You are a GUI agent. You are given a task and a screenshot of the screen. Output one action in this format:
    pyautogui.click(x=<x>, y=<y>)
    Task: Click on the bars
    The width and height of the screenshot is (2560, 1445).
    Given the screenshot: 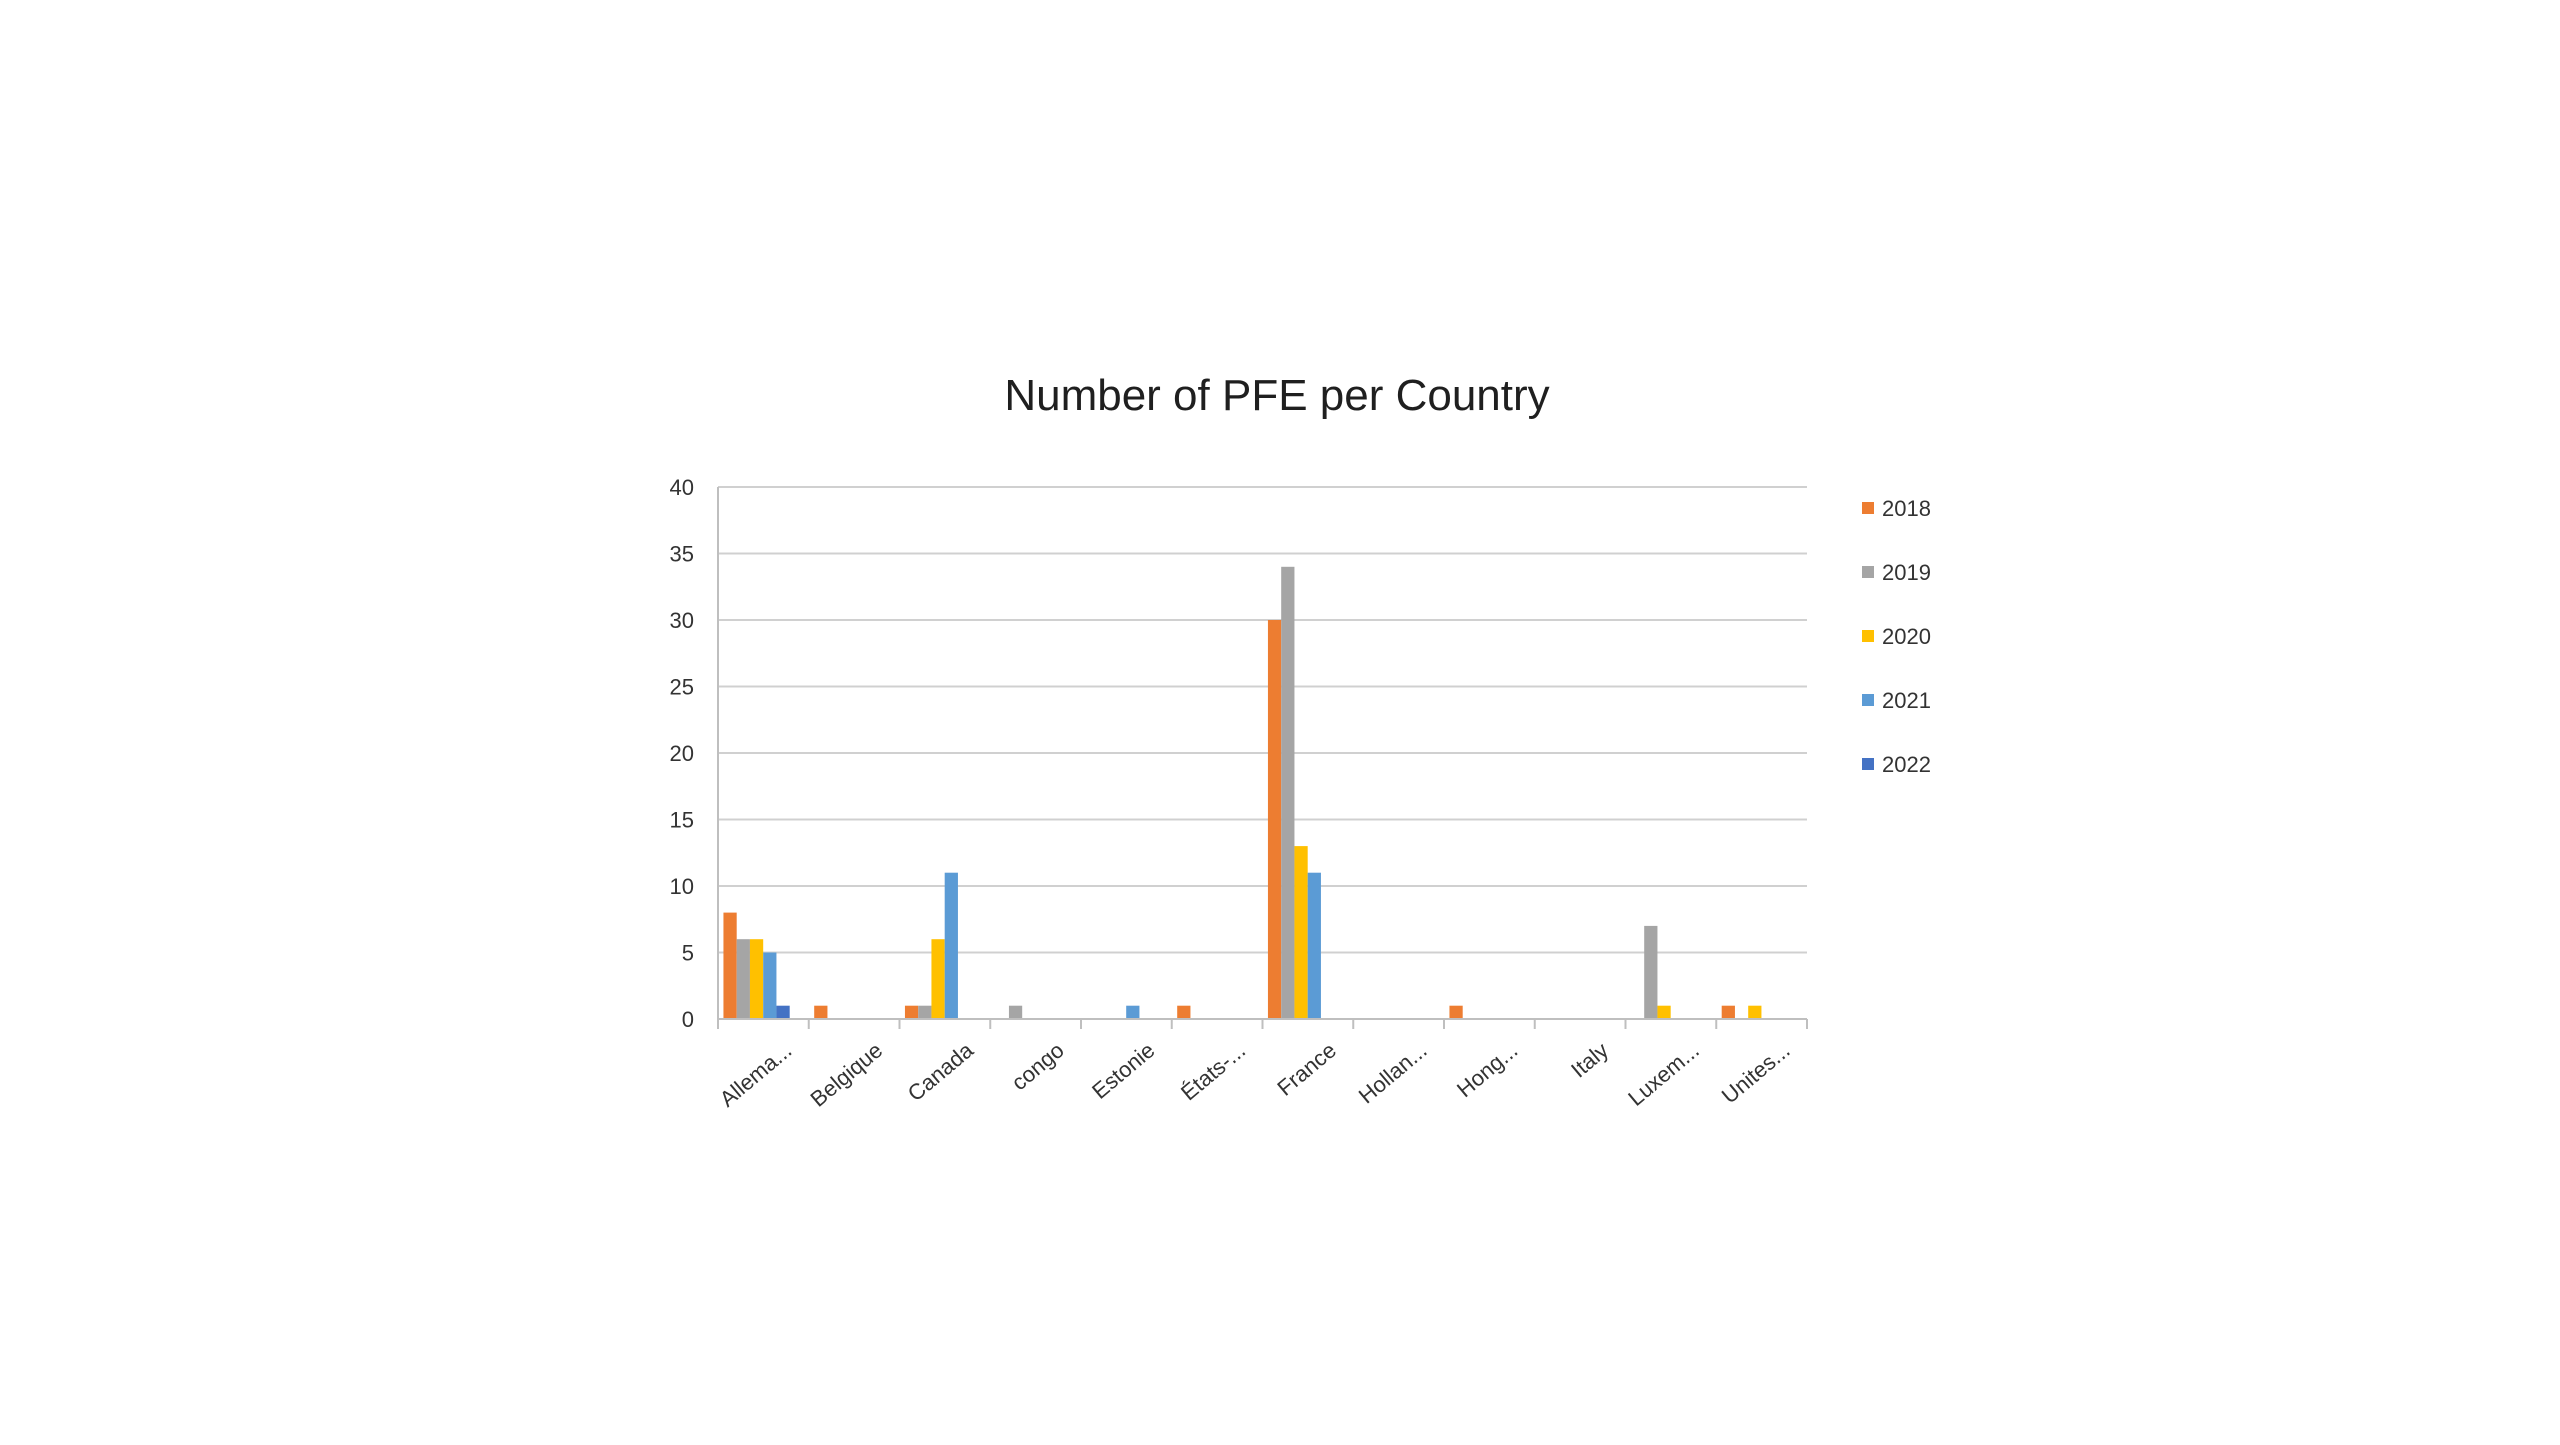 What is the action you would take?
    pyautogui.click(x=1242, y=792)
    